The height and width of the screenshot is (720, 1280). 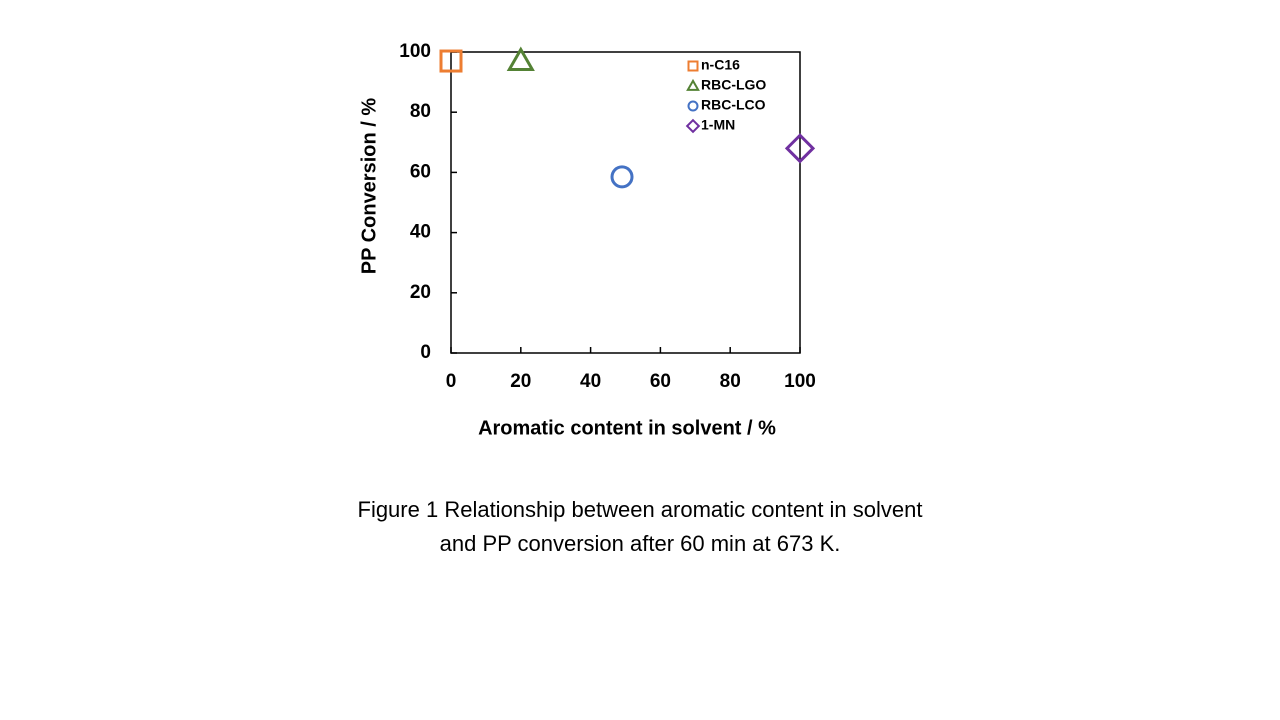 What do you see at coordinates (718, 125) in the screenshot?
I see `legend-label: 1-MN` at bounding box center [718, 125].